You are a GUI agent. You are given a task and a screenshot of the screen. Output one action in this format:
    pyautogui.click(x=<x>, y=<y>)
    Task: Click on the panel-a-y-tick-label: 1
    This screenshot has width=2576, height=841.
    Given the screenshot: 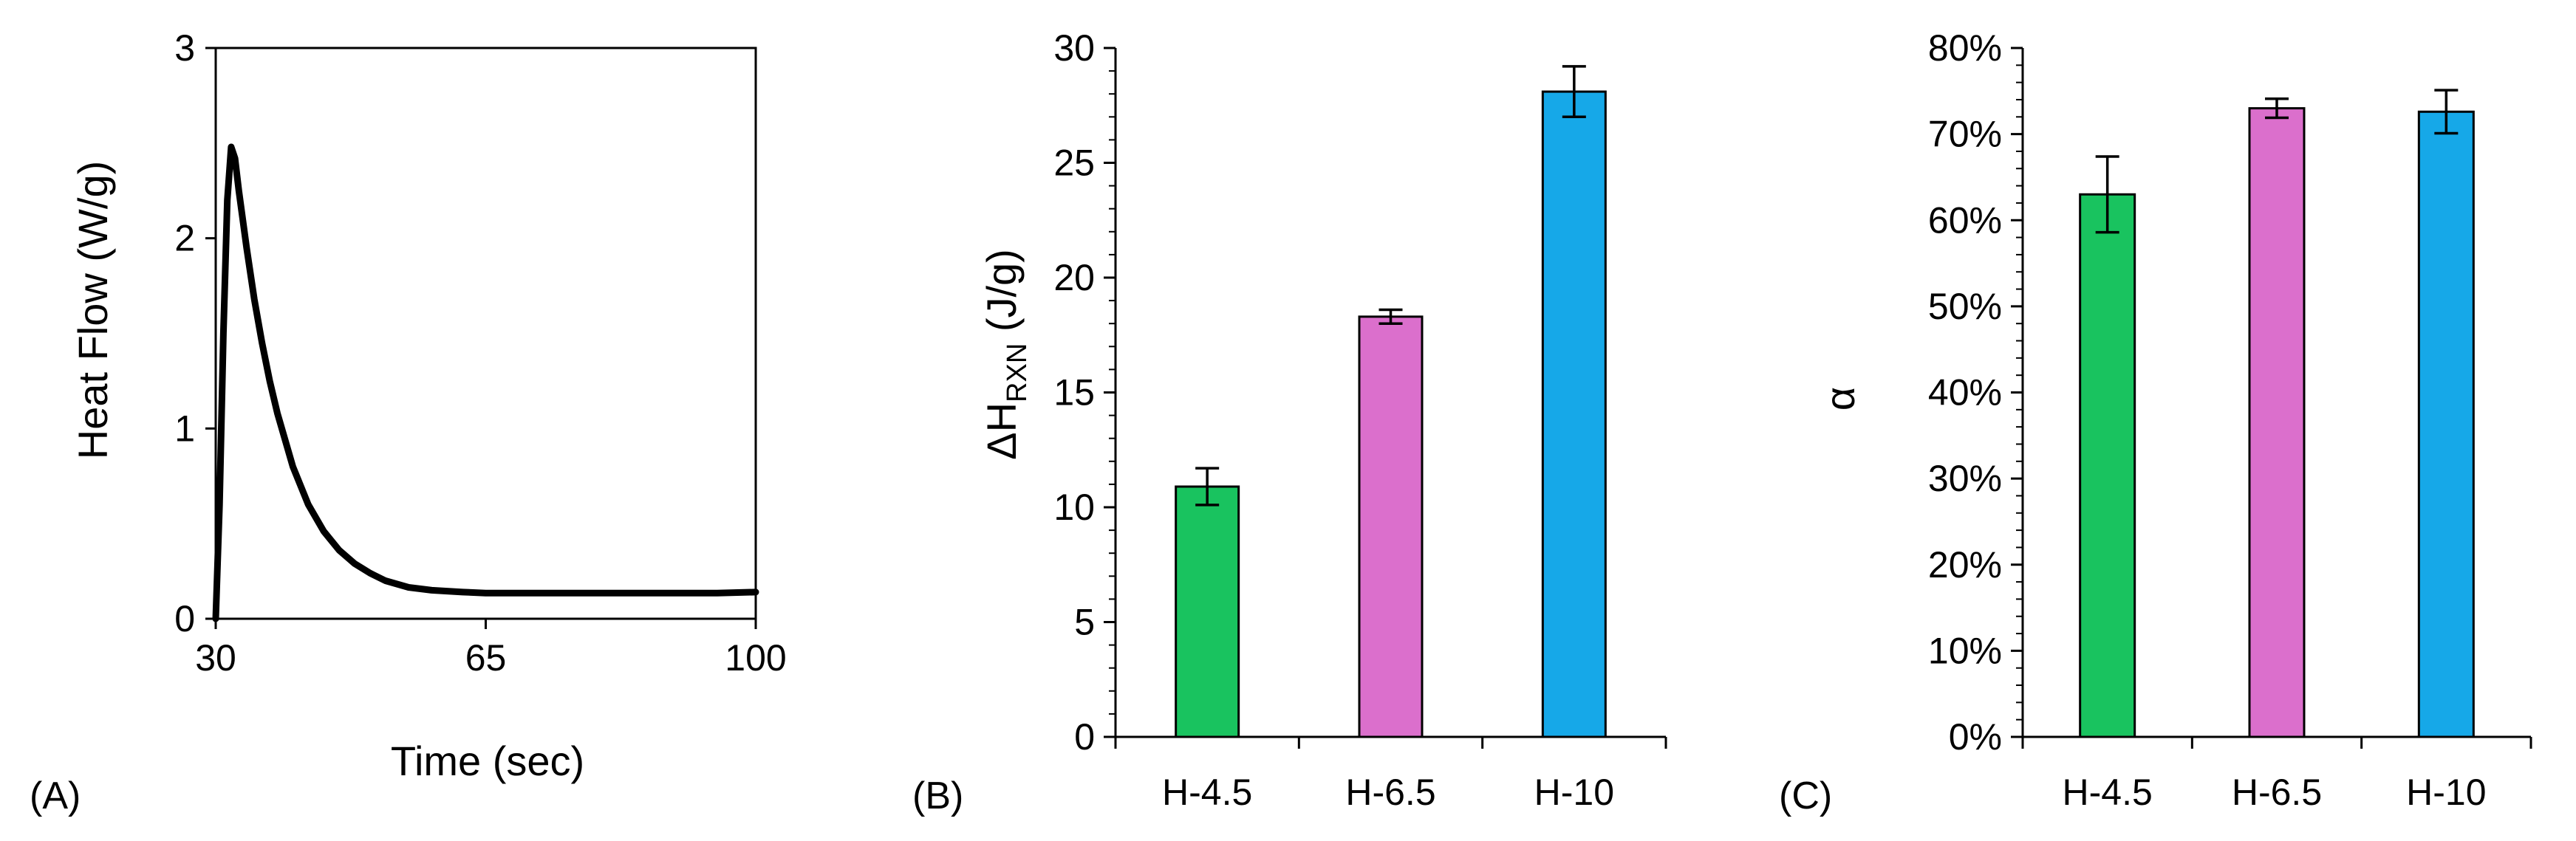 What is the action you would take?
    pyautogui.click(x=184, y=428)
    